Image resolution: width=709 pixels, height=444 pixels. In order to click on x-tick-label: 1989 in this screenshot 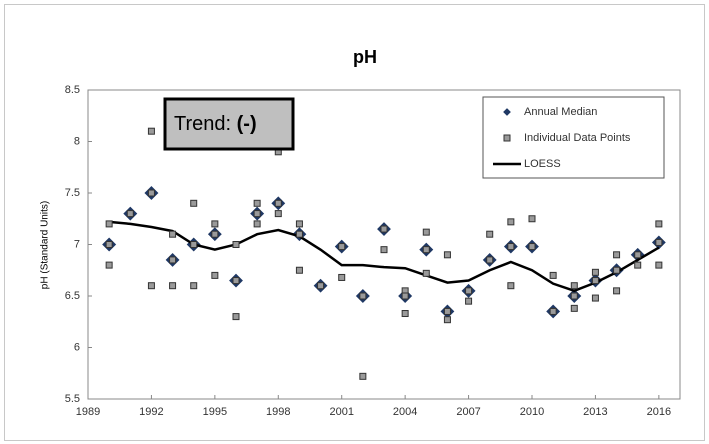, I will do `click(88, 412)`.